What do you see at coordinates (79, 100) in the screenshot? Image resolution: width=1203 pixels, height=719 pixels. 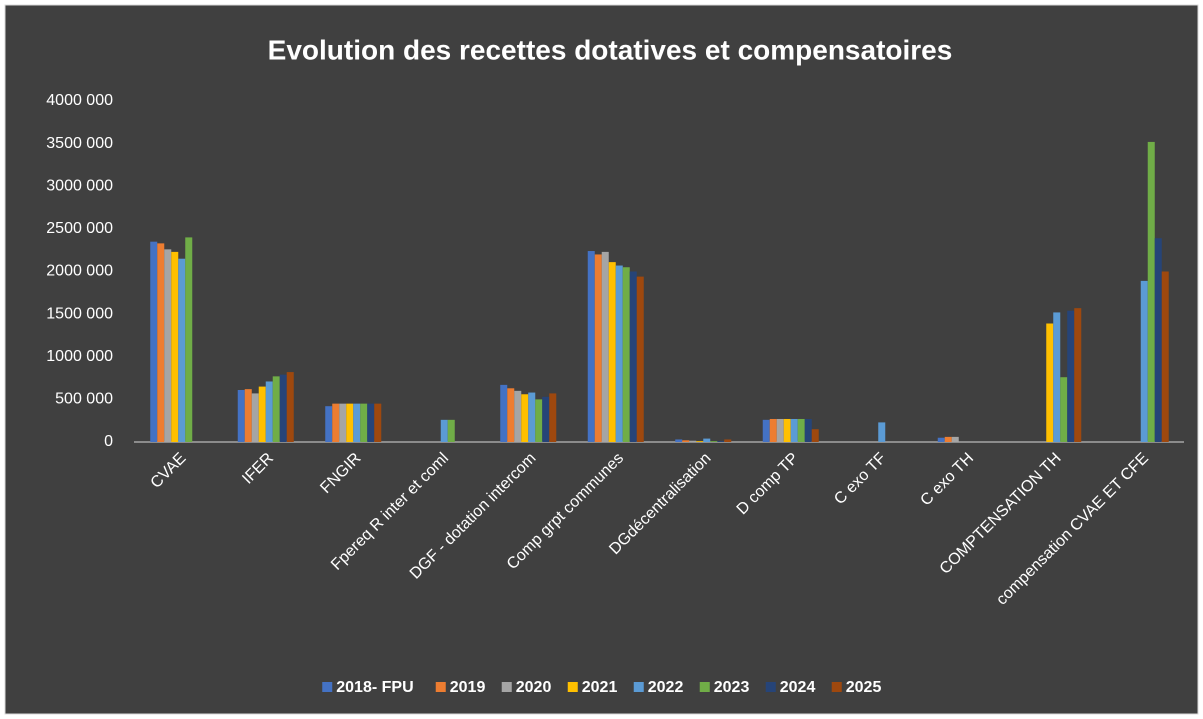 I see `y-tick-label: 4000 000` at bounding box center [79, 100].